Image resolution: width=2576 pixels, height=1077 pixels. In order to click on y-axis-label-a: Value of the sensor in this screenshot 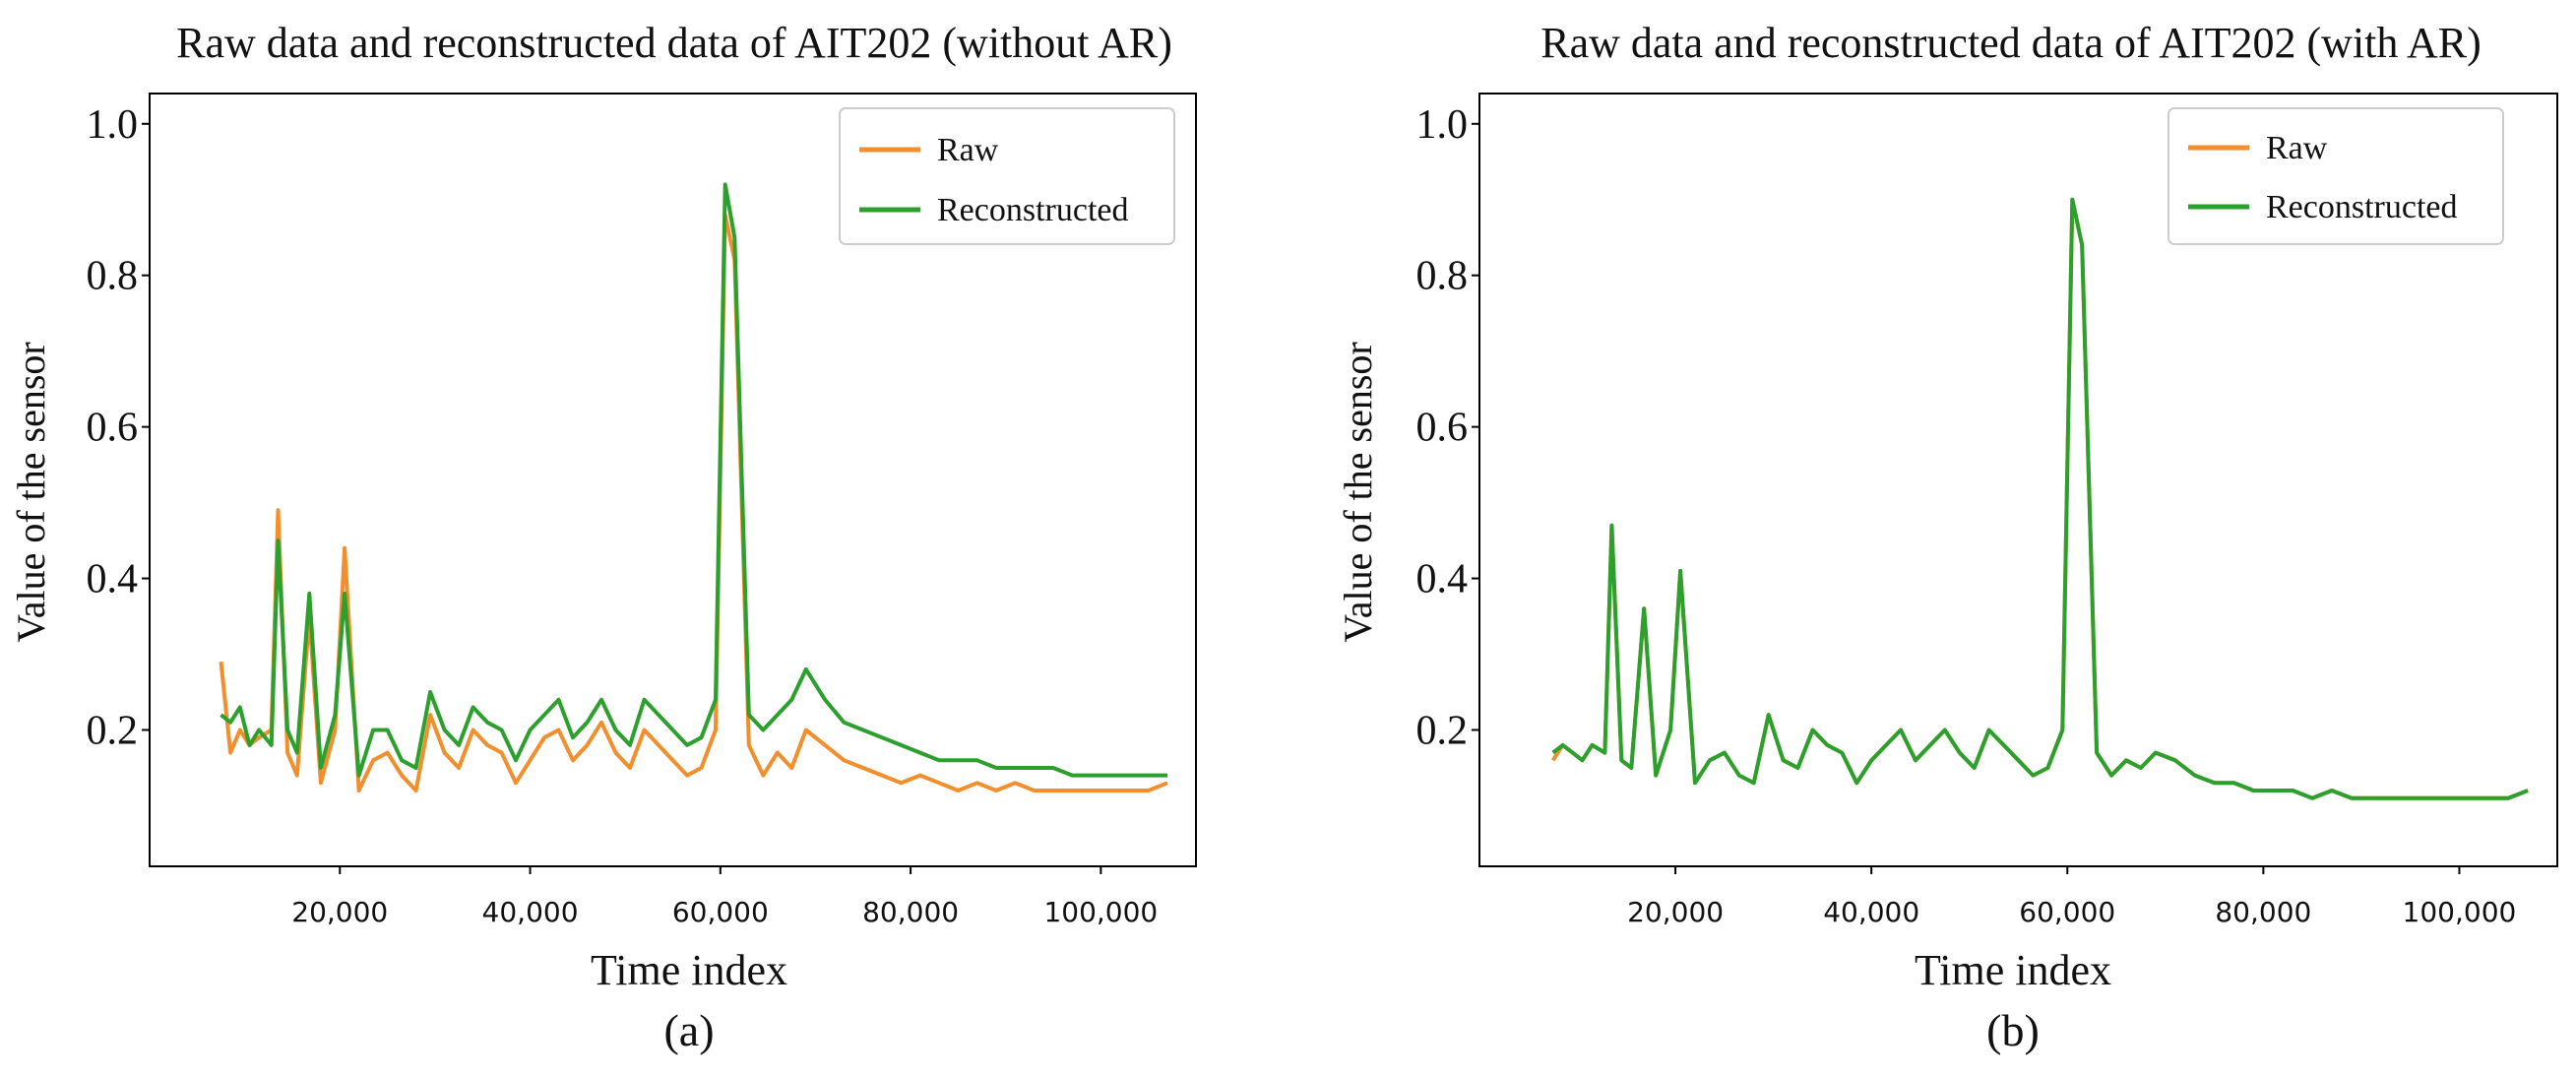, I will do `click(31, 492)`.